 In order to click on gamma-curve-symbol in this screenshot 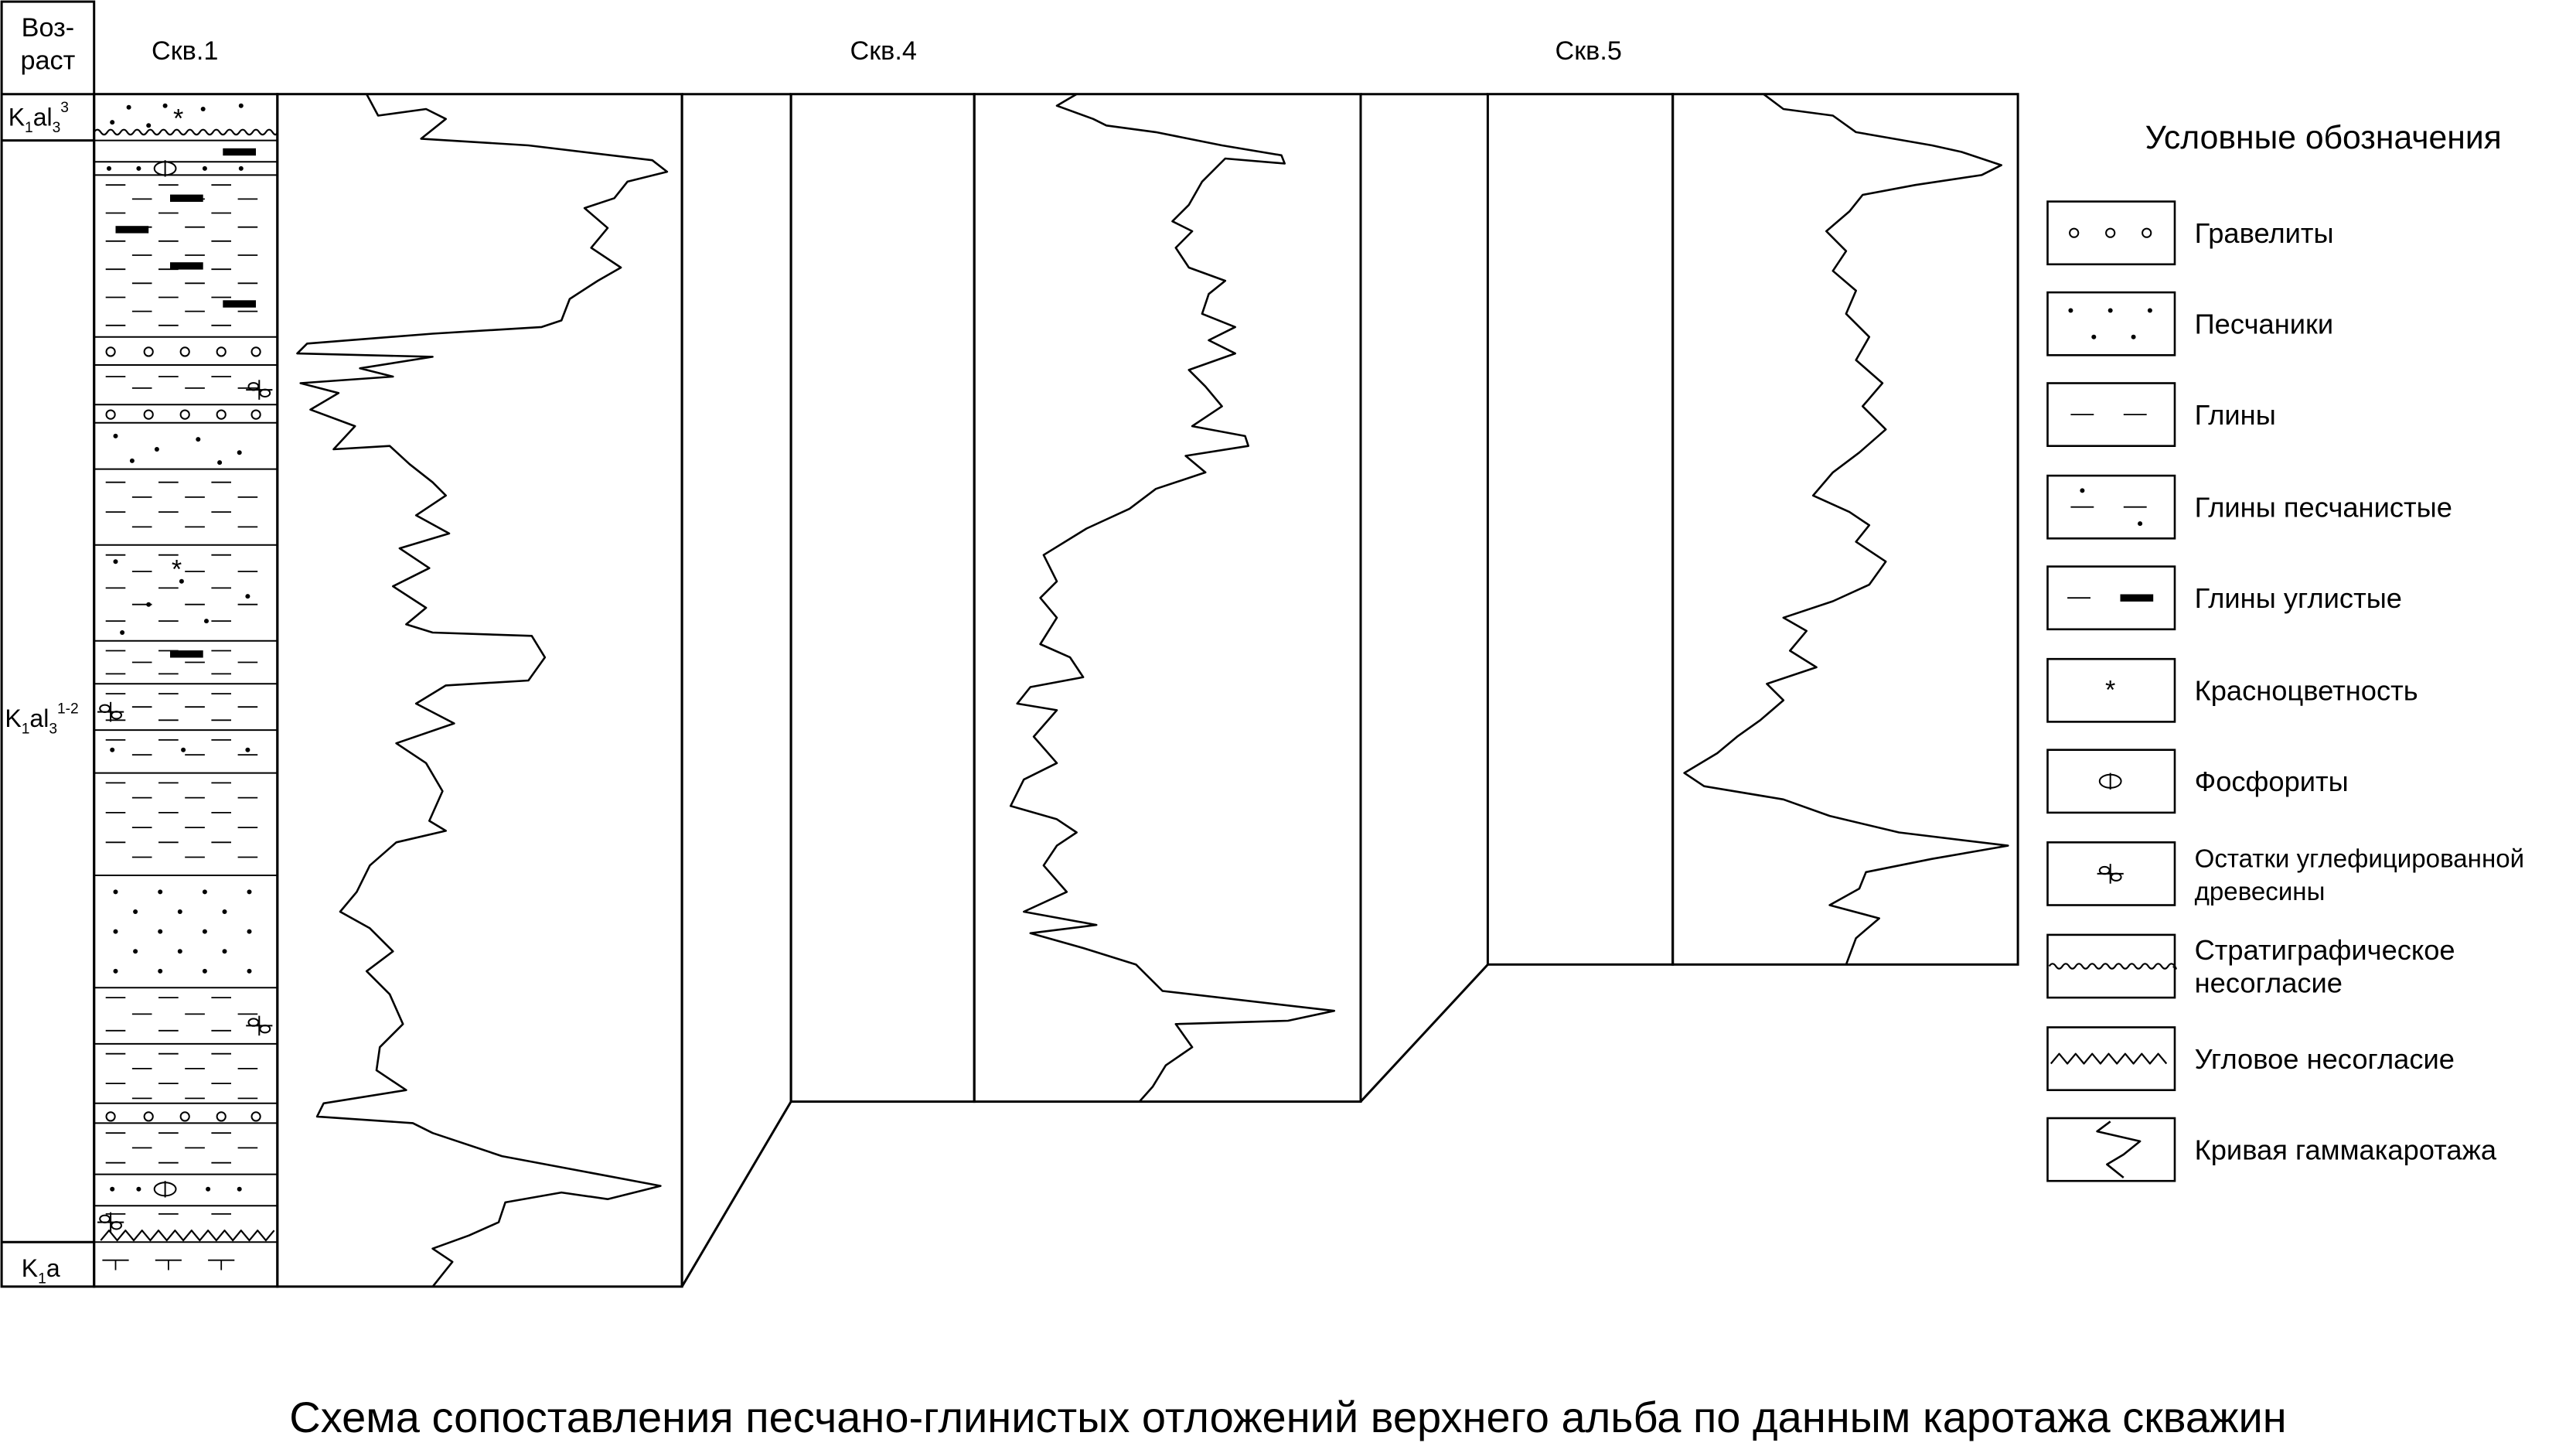, I will do `click(2119, 1149)`.